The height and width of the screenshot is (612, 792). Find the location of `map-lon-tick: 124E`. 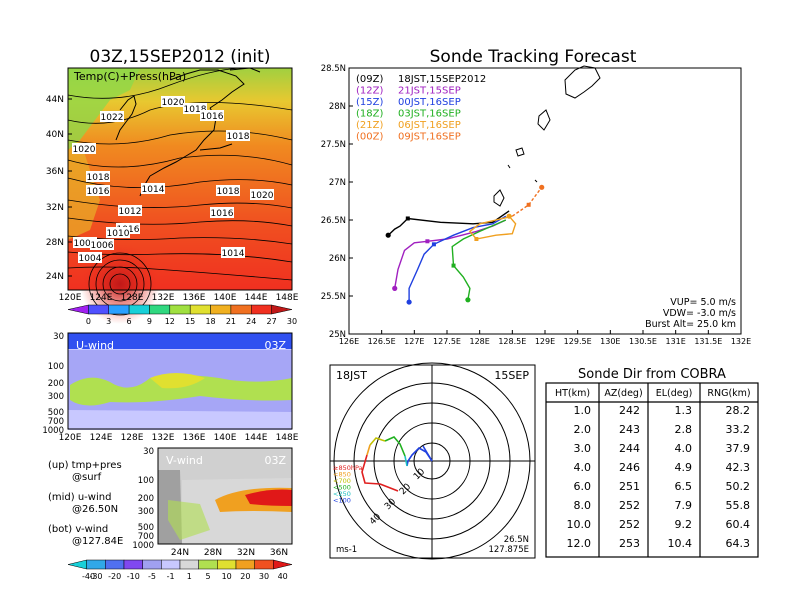

map-lon-tick: 124E is located at coordinates (101, 298).